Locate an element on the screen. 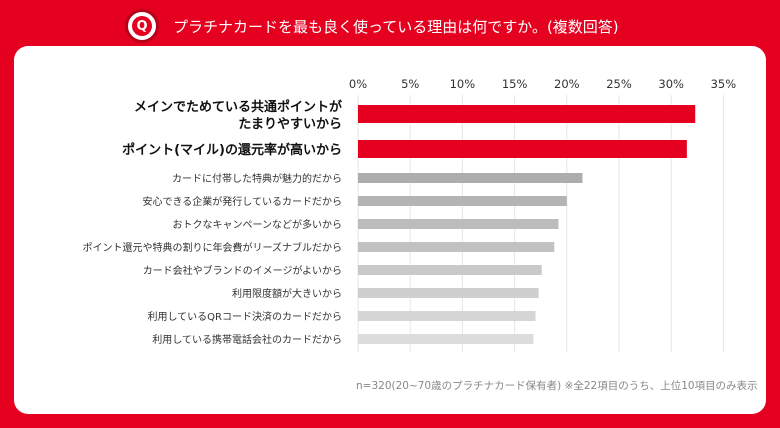  title-text: プラチナカードを最も良く使っている理由は何ですか。(複数回答) is located at coordinates (396, 26).